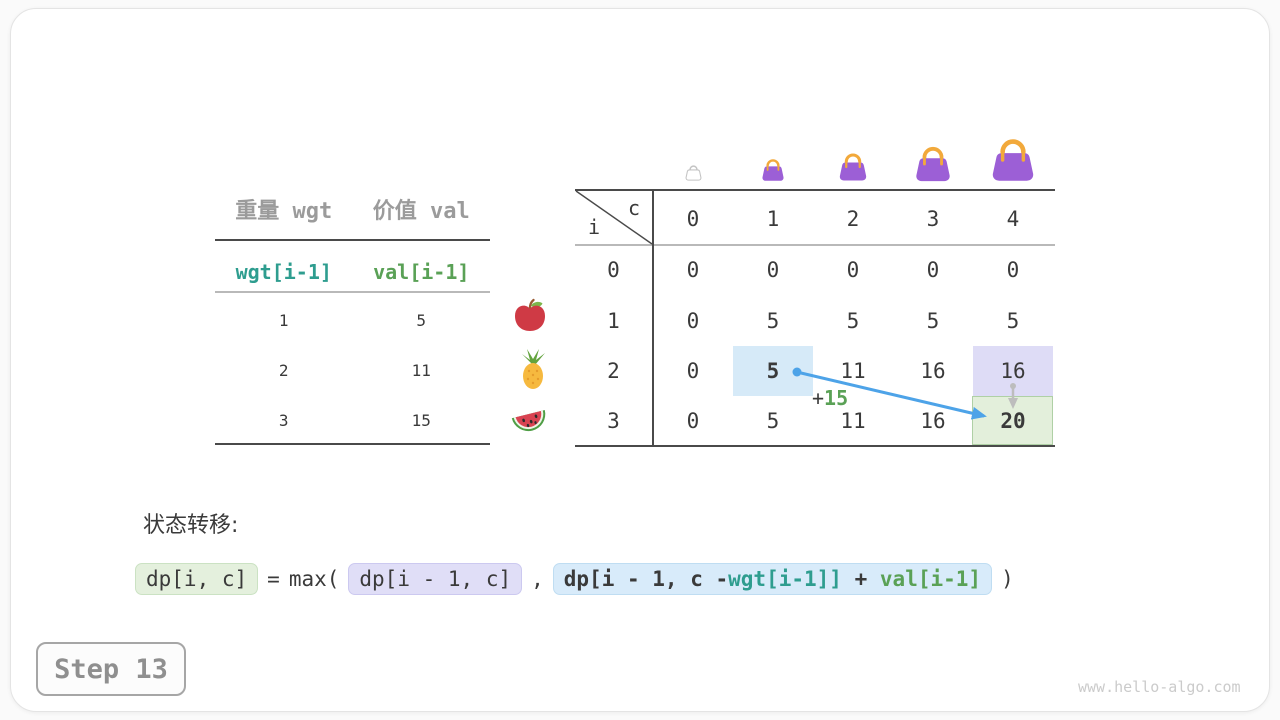 The image size is (1280, 720). What do you see at coordinates (111, 669) in the screenshot?
I see `step-badge: Step 13` at bounding box center [111, 669].